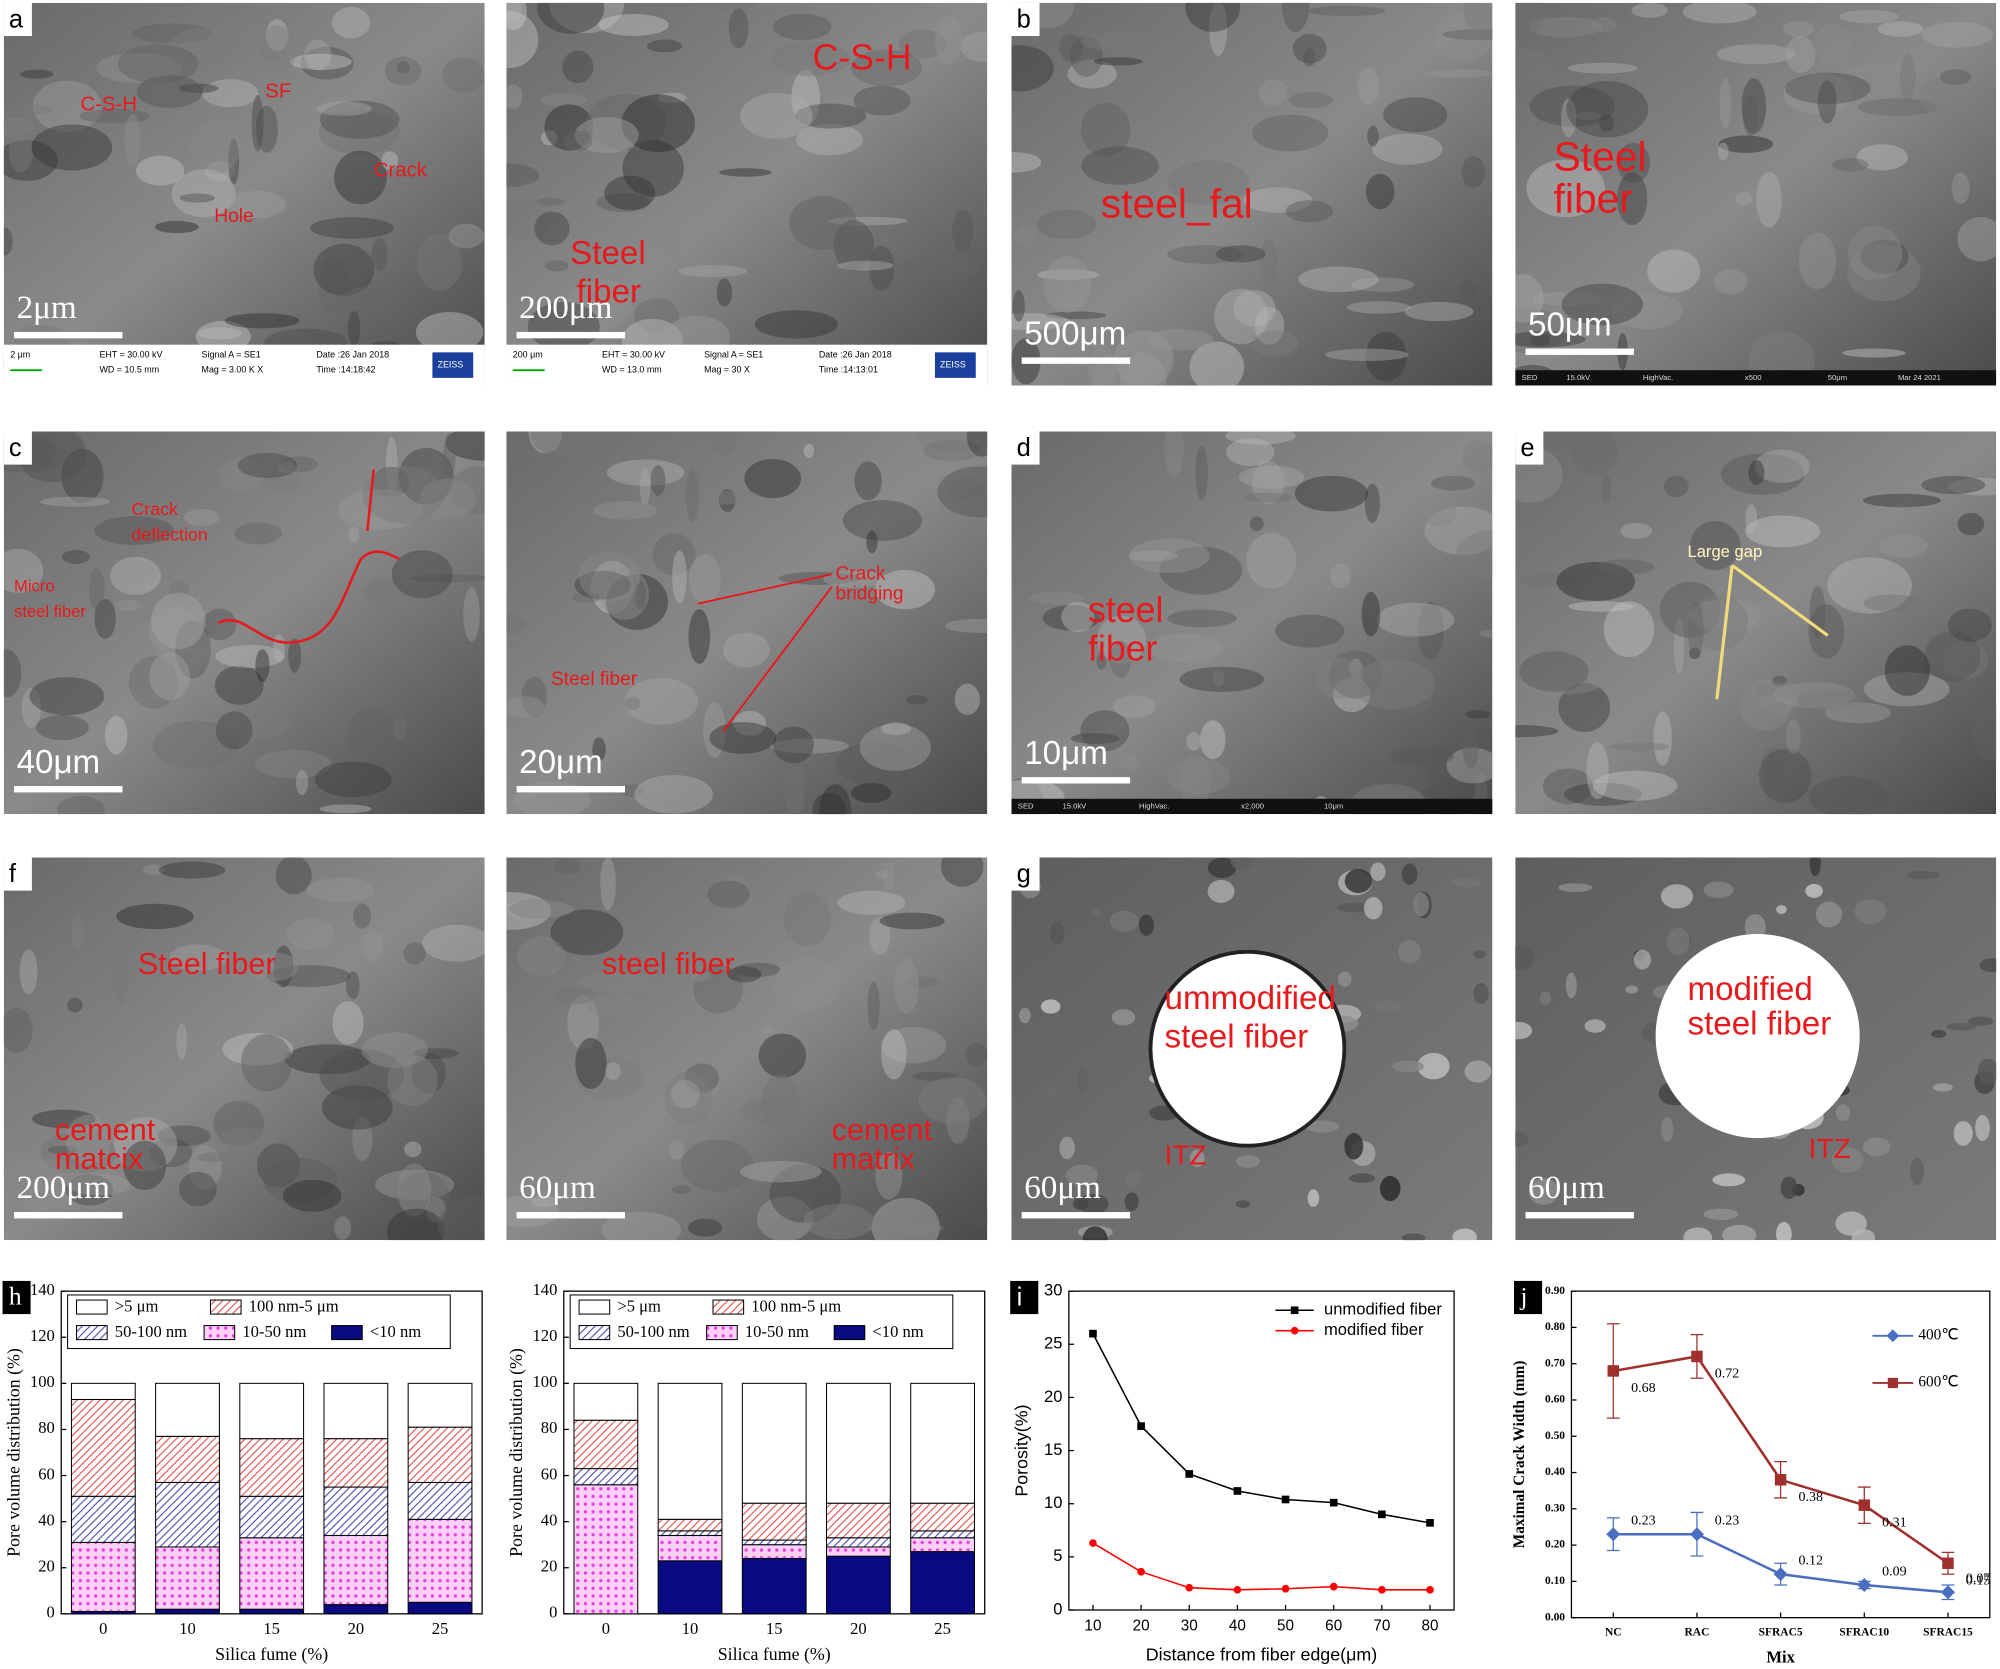 Image resolution: width=2000 pixels, height=1669 pixels. I want to click on y-tick-label: 0.40, so click(1555, 1472).